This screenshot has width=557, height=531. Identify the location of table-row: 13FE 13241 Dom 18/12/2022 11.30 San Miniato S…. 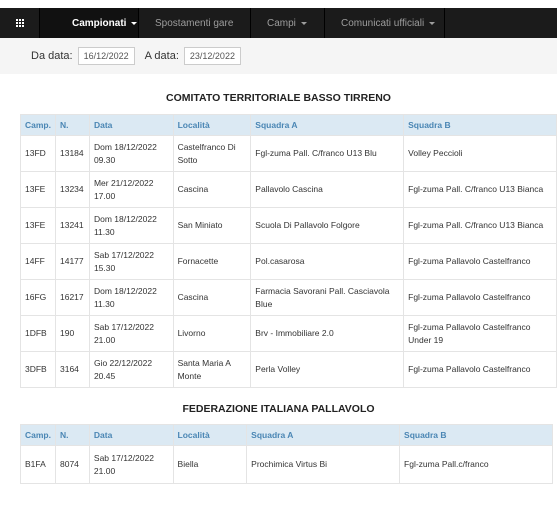
(288, 225).